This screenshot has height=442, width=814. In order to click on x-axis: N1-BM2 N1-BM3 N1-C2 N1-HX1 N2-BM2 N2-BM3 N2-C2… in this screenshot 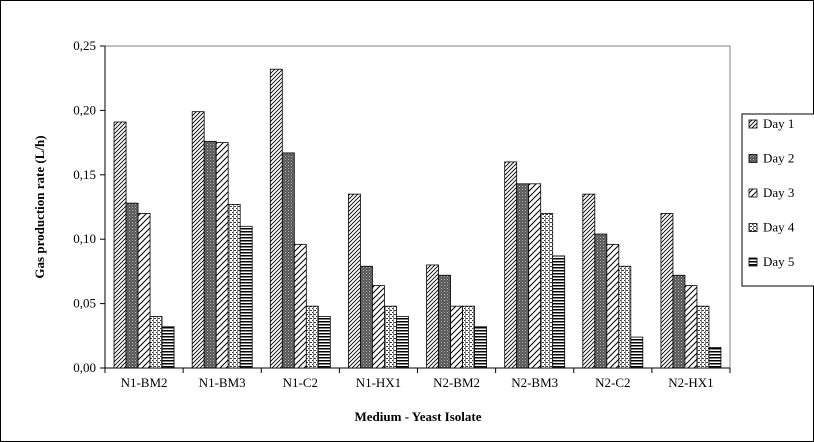, I will do `click(417, 378)`.